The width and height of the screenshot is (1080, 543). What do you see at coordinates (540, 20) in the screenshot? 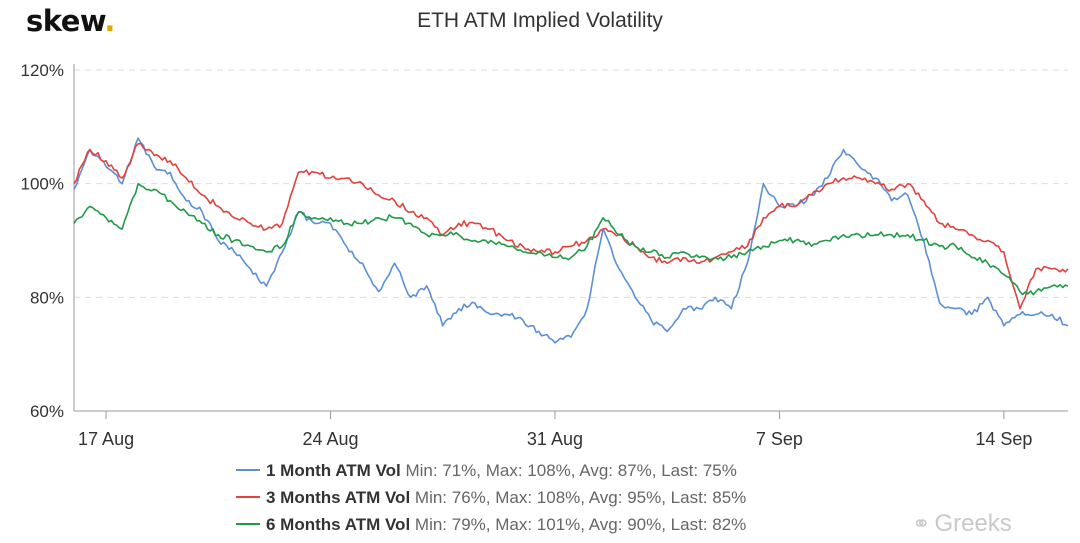
I see `chart-title: ETH ATM Implied Volatility` at bounding box center [540, 20].